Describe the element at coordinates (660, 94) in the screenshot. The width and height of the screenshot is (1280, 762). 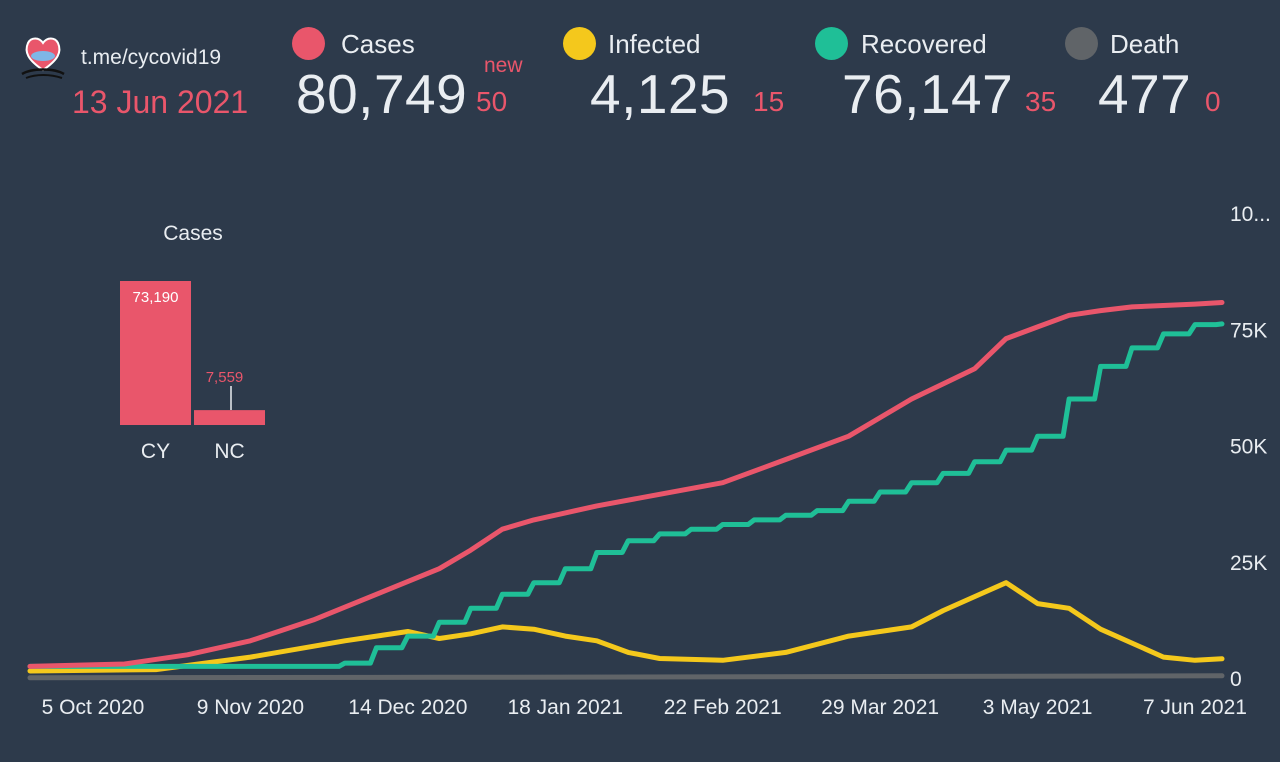
I see `infected-value: 4,125` at that location.